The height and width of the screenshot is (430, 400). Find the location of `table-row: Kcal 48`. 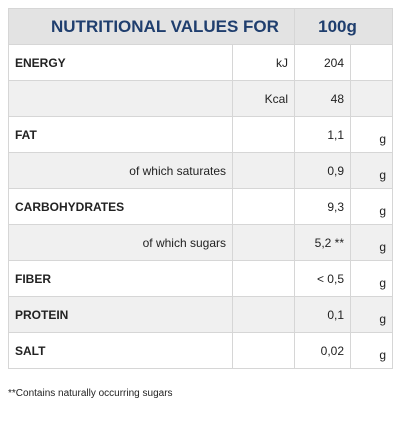

table-row: Kcal 48 is located at coordinates (200, 98).